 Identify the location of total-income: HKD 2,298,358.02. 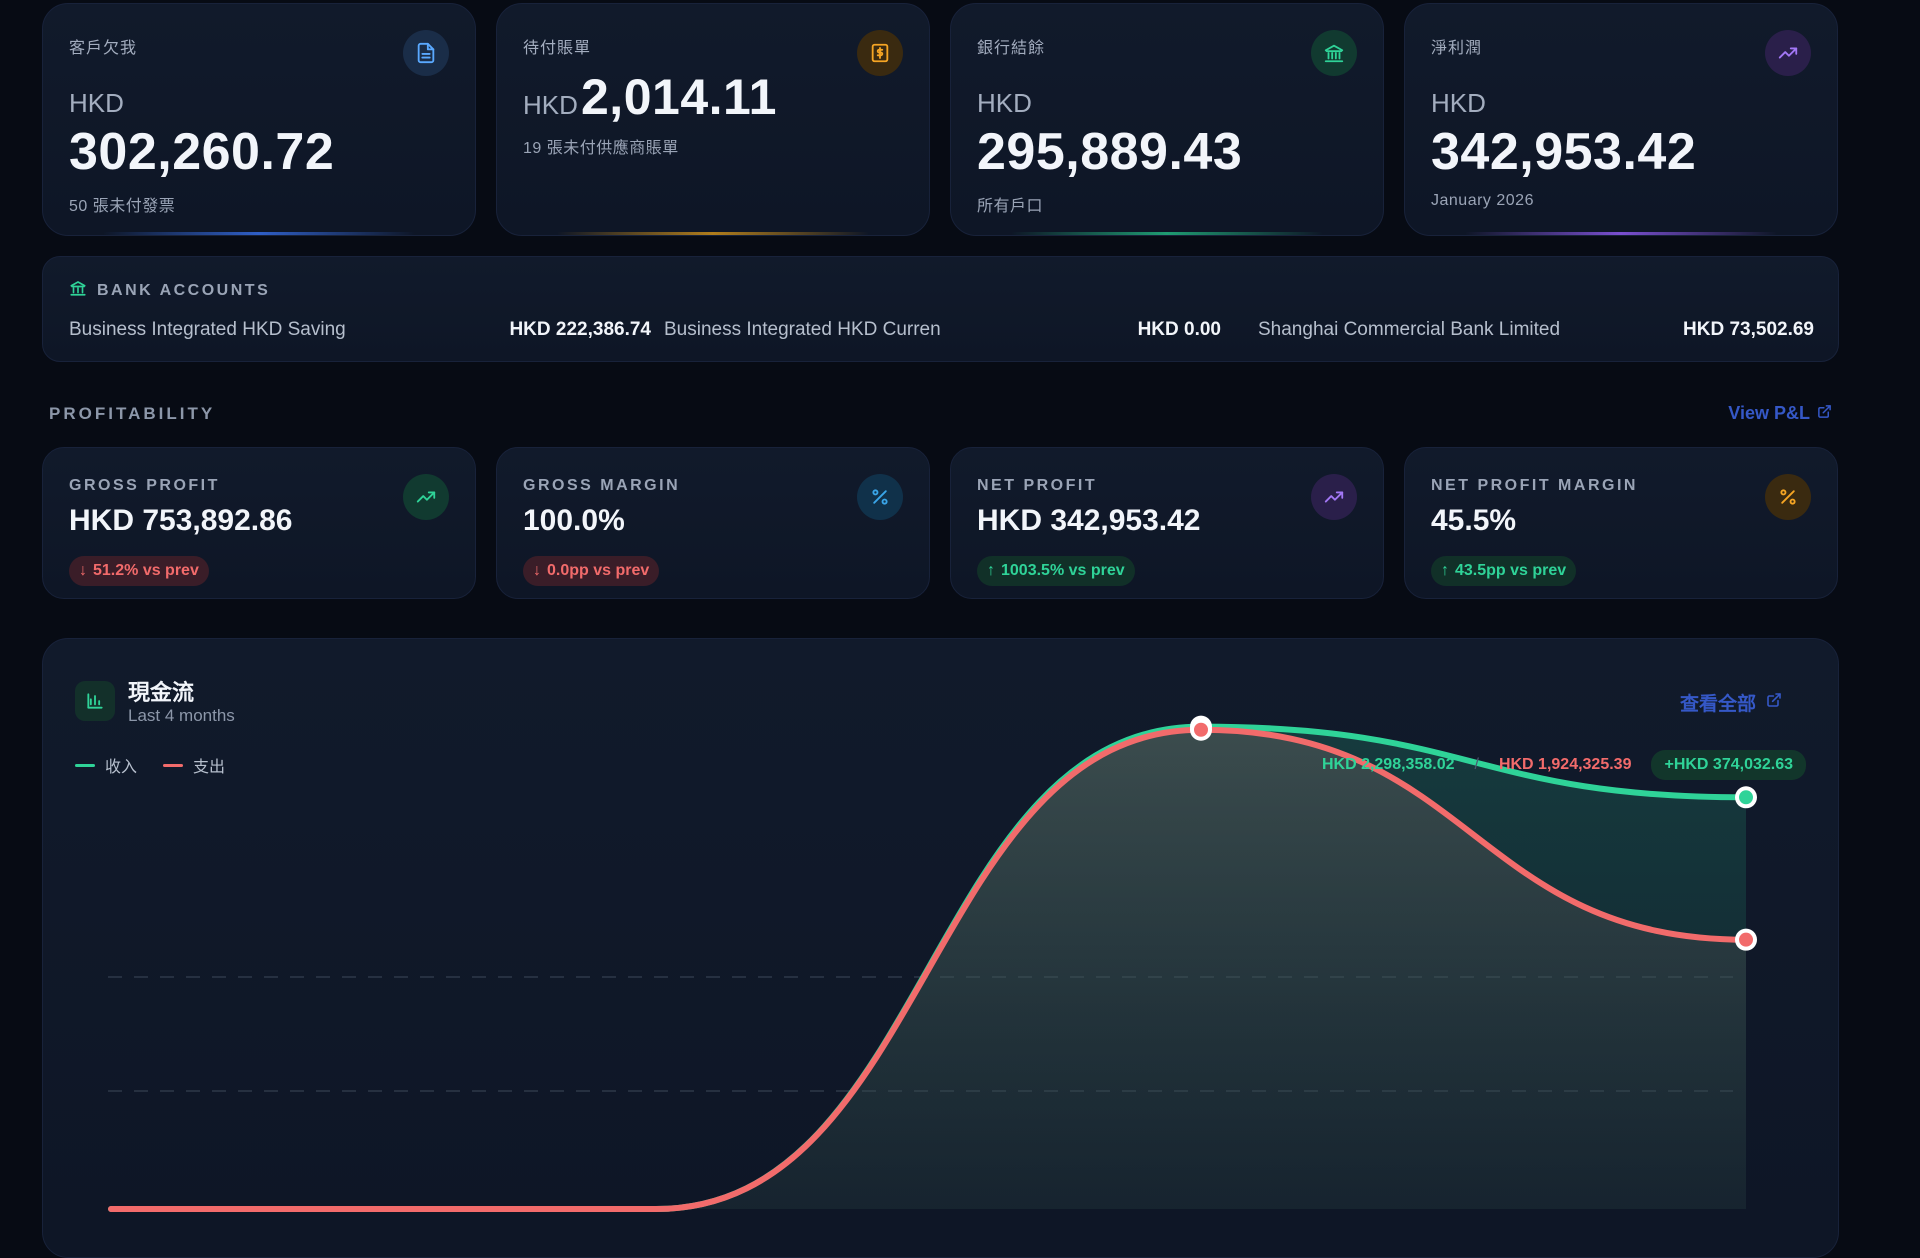
(1388, 764).